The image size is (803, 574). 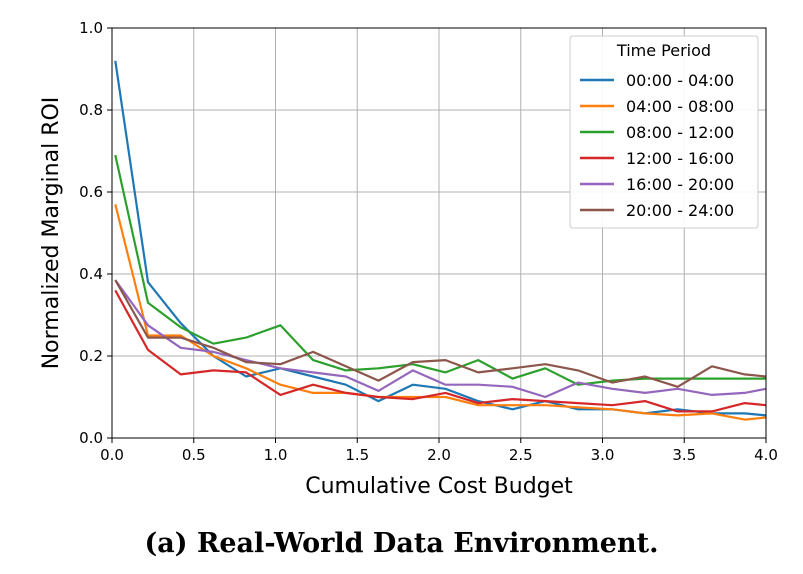 What do you see at coordinates (684, 455) in the screenshot?
I see `x-tick-label: 3.5` at bounding box center [684, 455].